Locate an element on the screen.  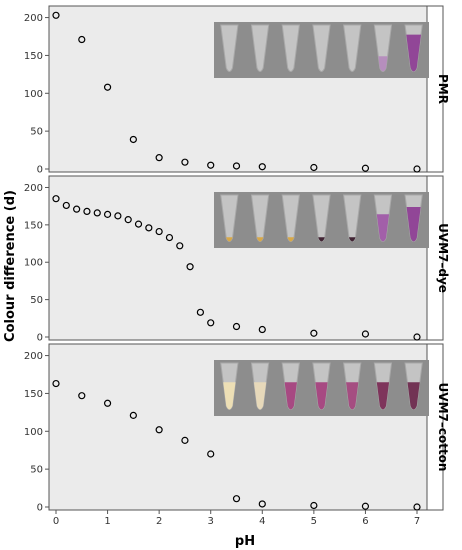
panel-3-label: UVM7–cotton is located at coordinates (443, 427).